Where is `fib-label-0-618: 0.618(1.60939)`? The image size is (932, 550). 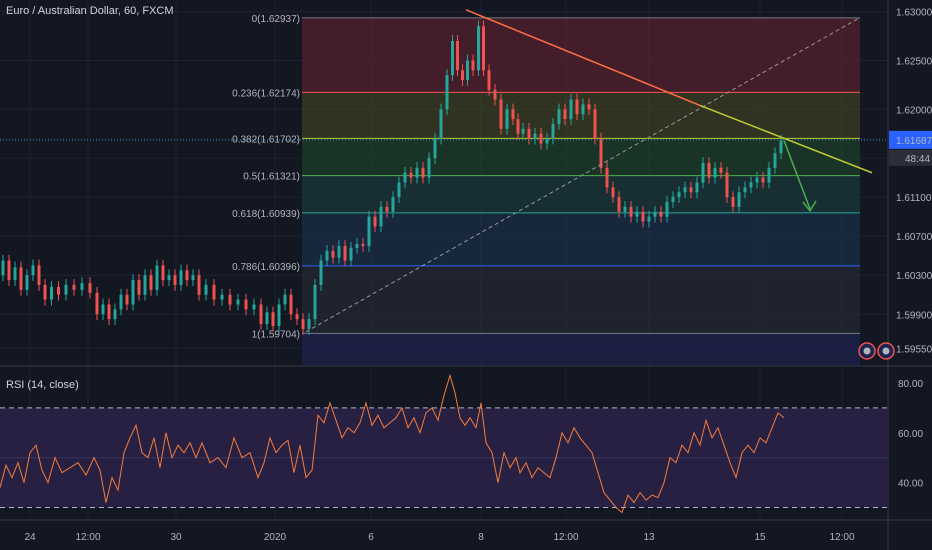 fib-label-0-618: 0.618(1.60939) is located at coordinates (266, 214).